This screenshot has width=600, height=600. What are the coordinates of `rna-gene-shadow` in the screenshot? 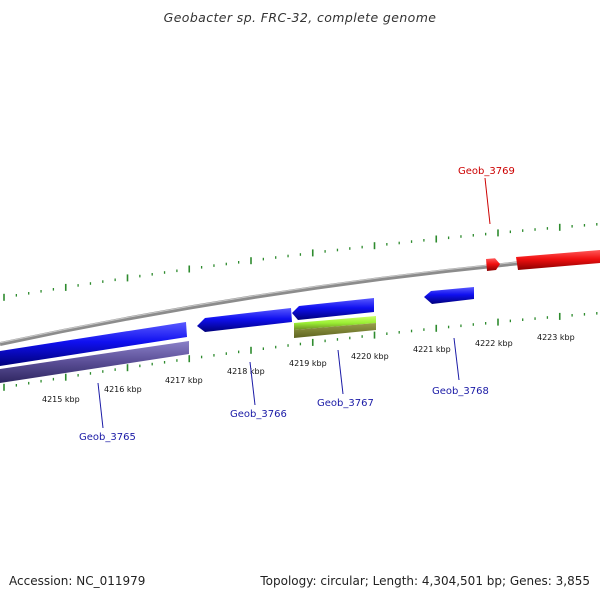 It's located at (335, 330).